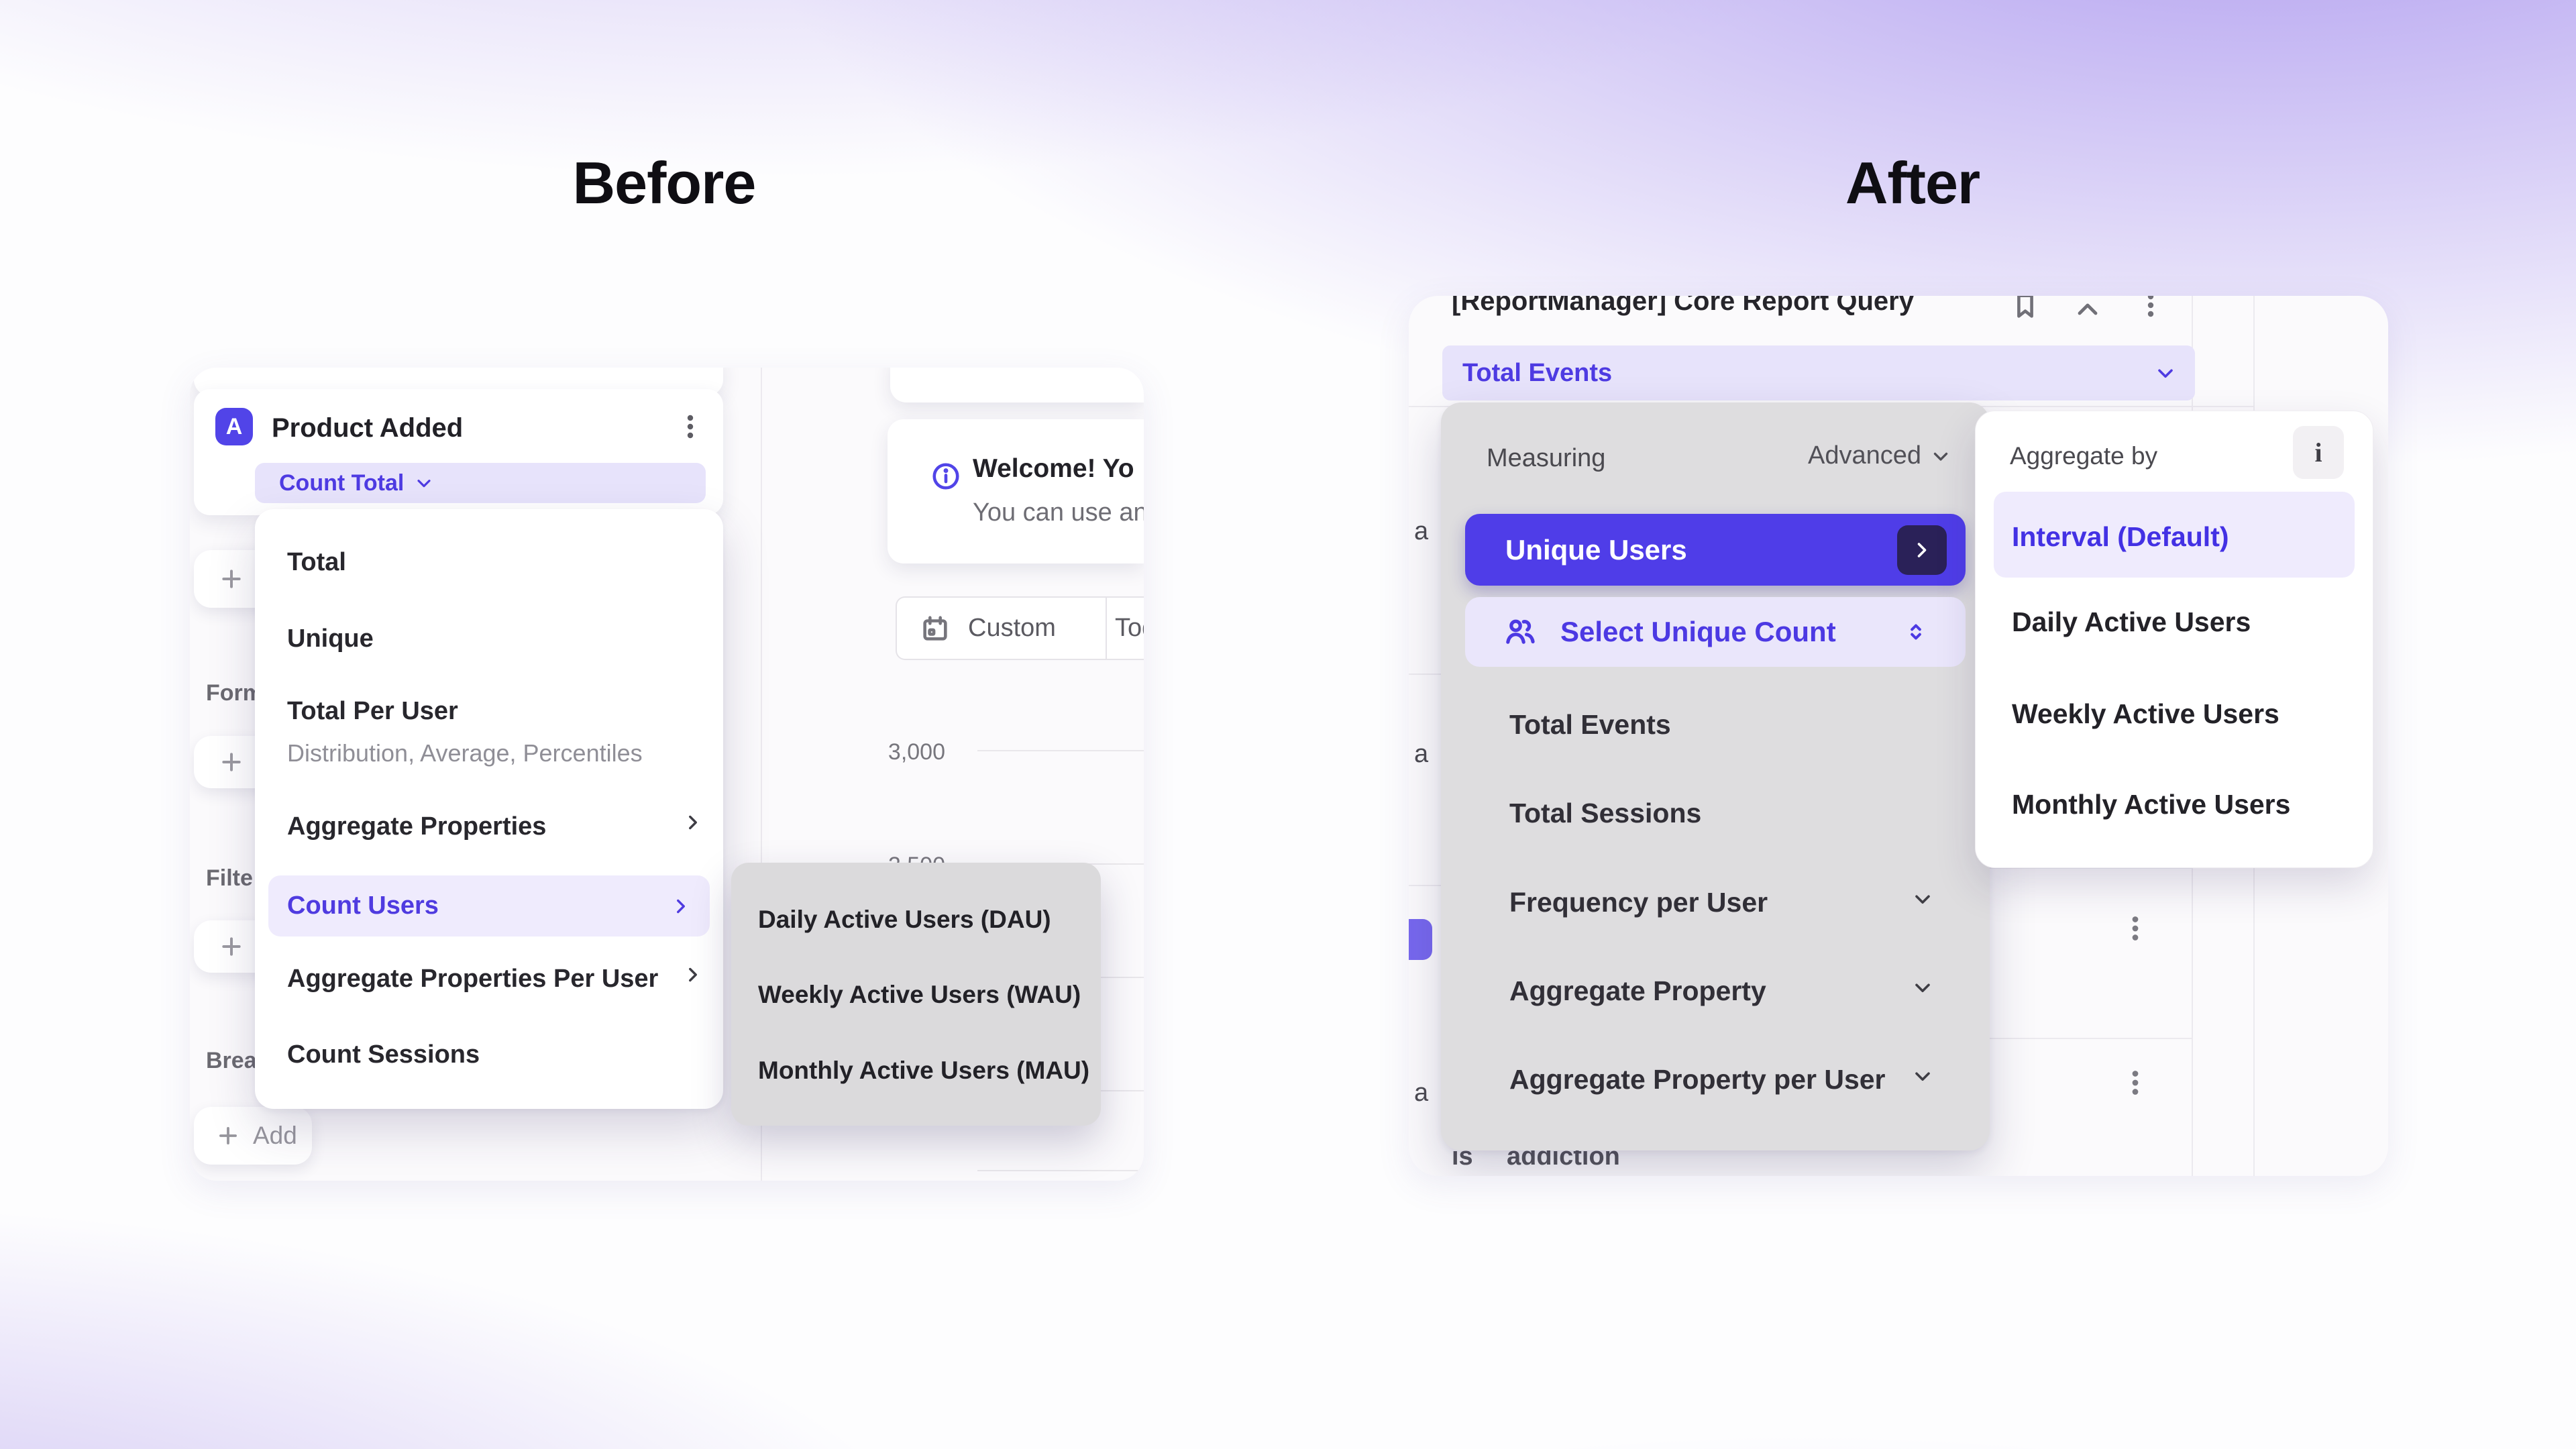 The image size is (2576, 1449). I want to click on cut-card-edge, so click(1017, 385).